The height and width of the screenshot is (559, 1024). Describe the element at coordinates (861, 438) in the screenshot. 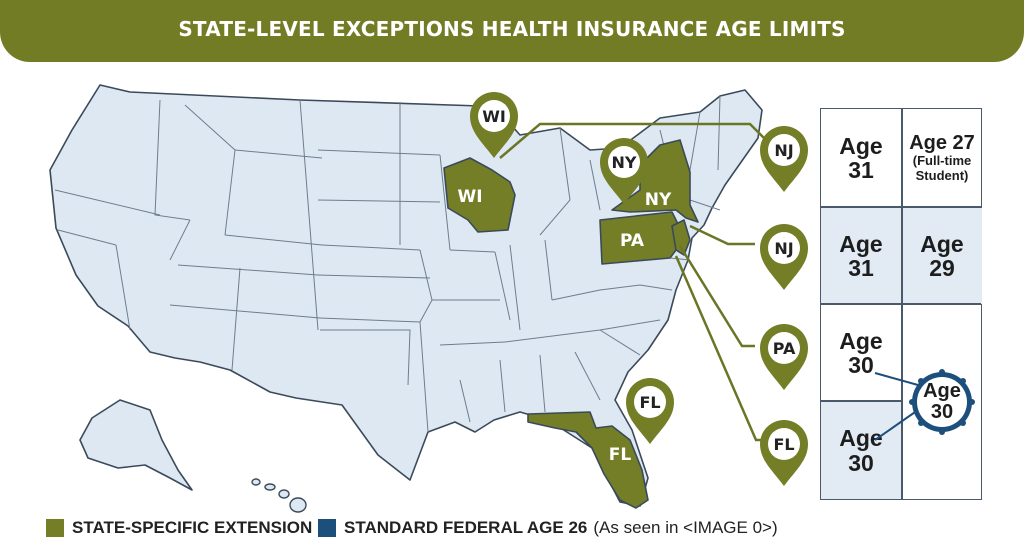

I see `cell-r4c1-line1: Age` at that location.